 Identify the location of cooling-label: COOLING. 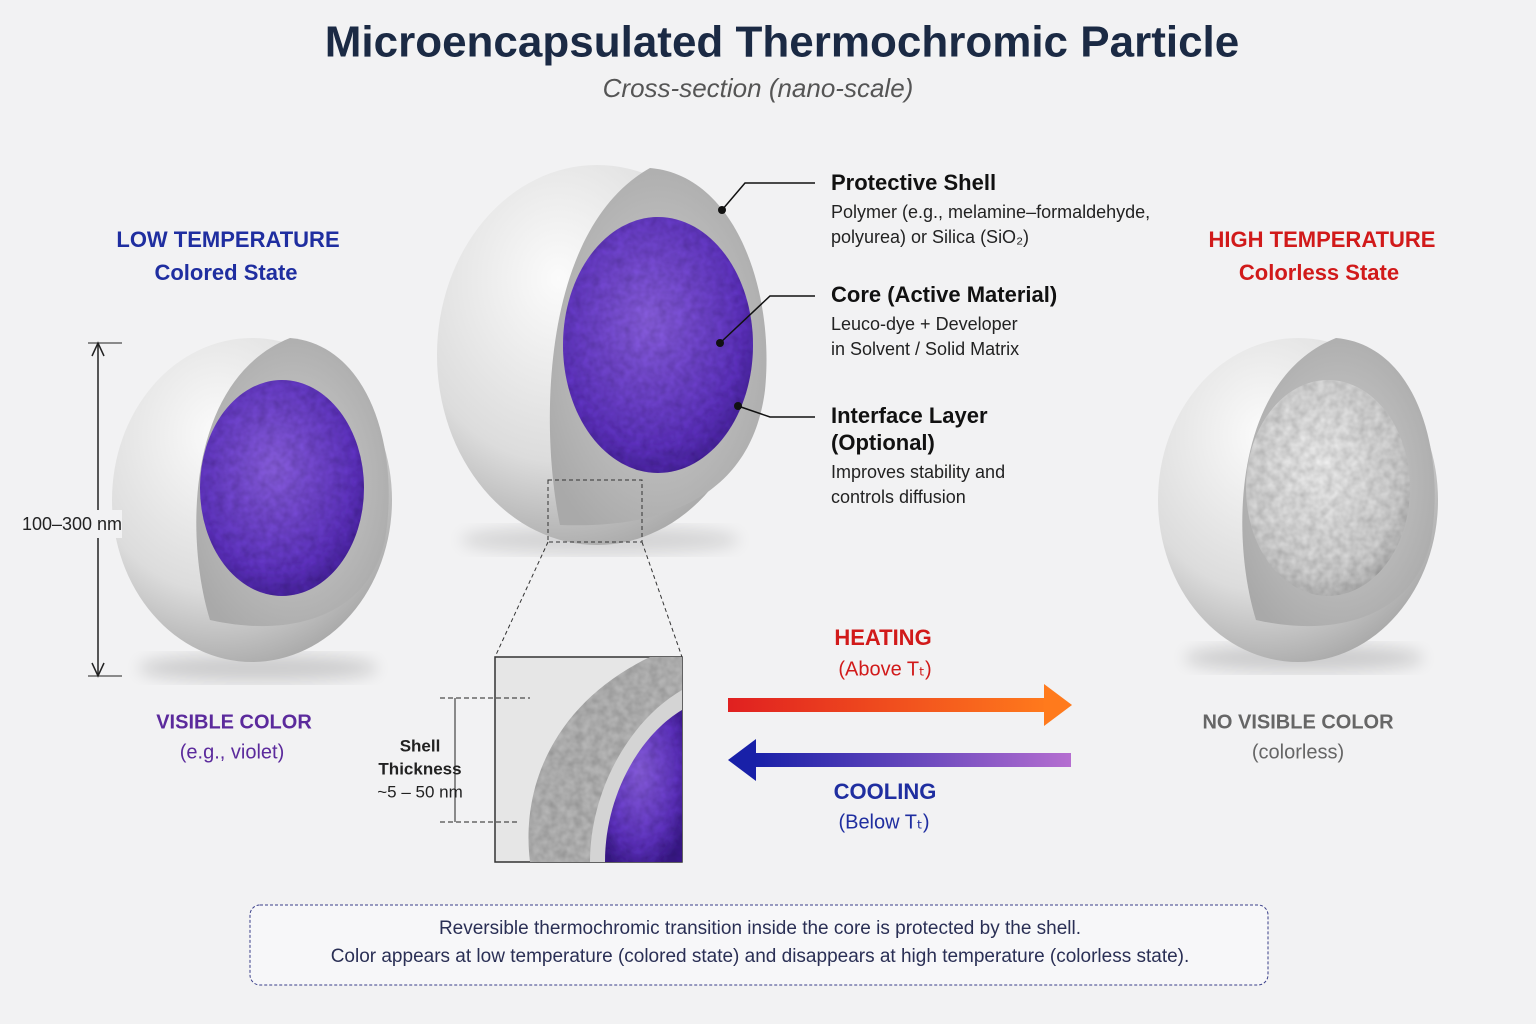
(885, 791).